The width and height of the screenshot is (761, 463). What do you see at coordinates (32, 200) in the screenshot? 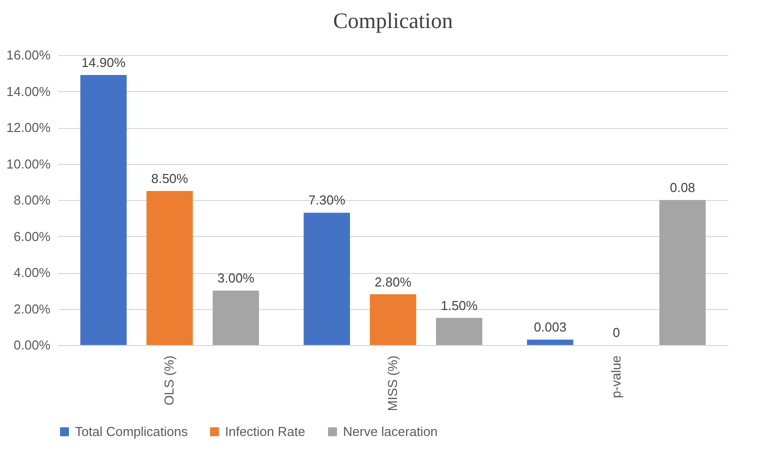
I see `y-tick-label: 8.00%` at bounding box center [32, 200].